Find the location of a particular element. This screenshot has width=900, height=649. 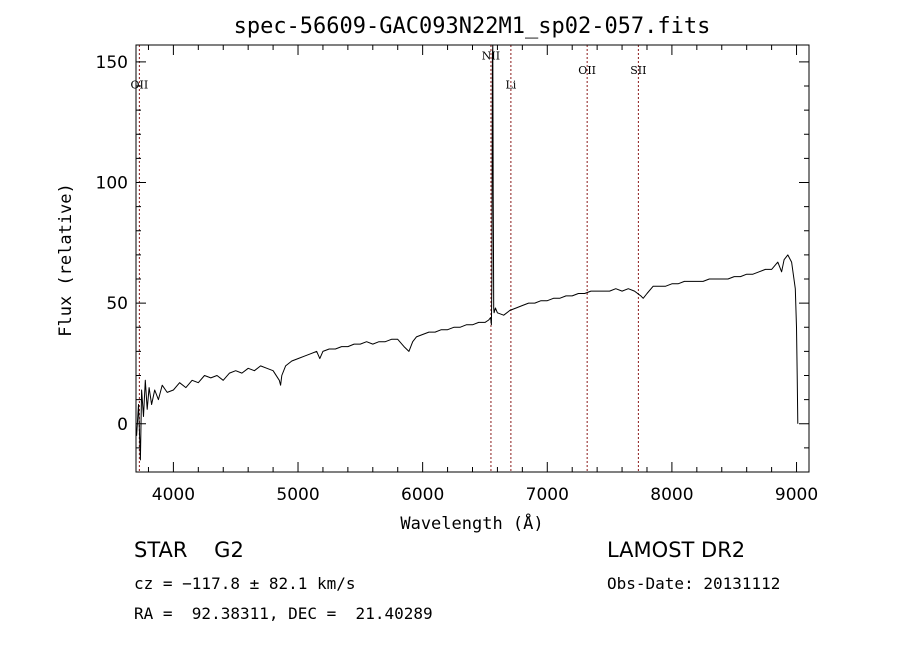

x-tick-label: 4000 is located at coordinates (173, 495).